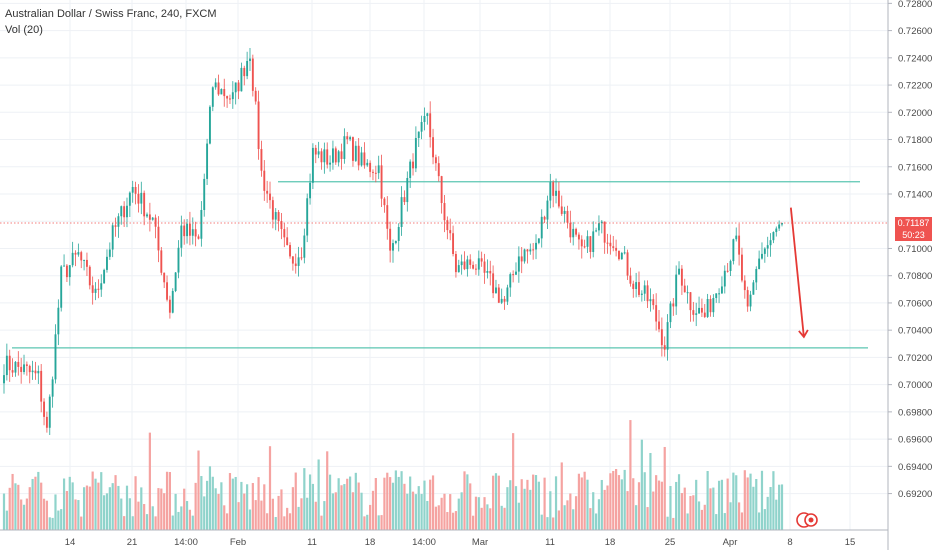  Describe the element at coordinates (915, 58) in the screenshot. I see `price-tick-label: 0.72400` at that location.